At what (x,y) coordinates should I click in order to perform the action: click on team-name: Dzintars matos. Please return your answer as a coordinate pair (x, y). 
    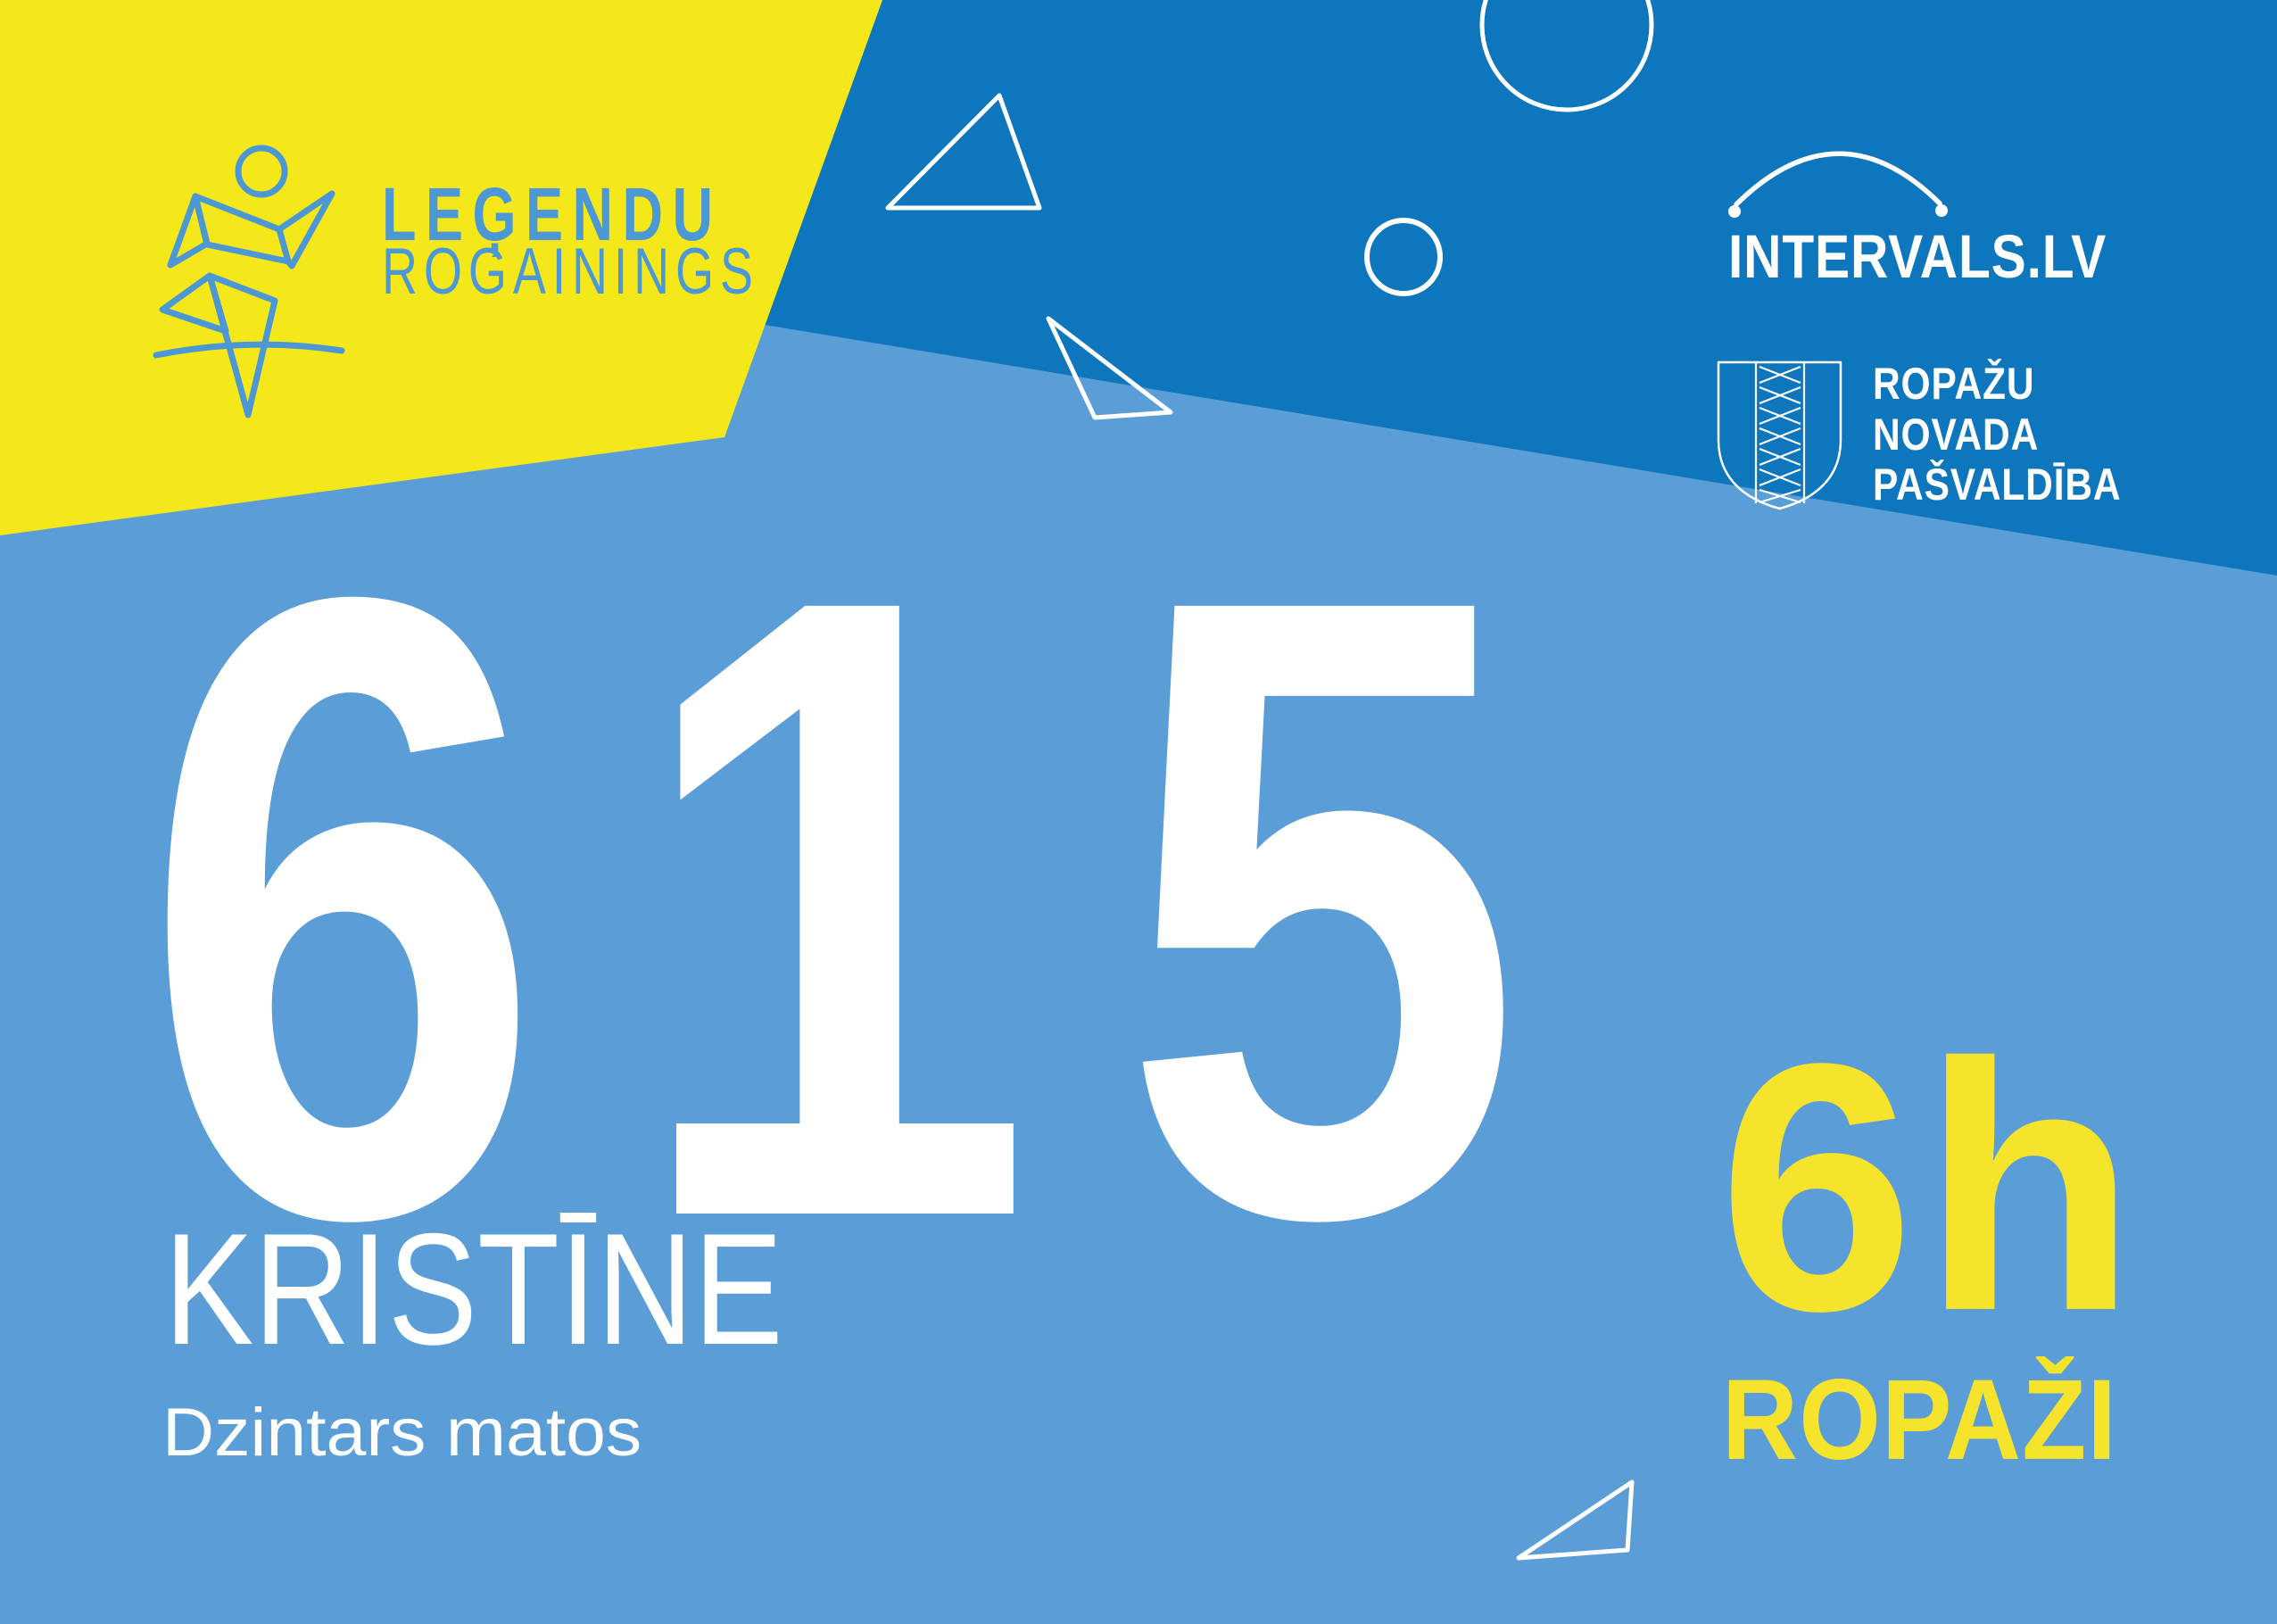
    Looking at the image, I should click on (402, 1433).